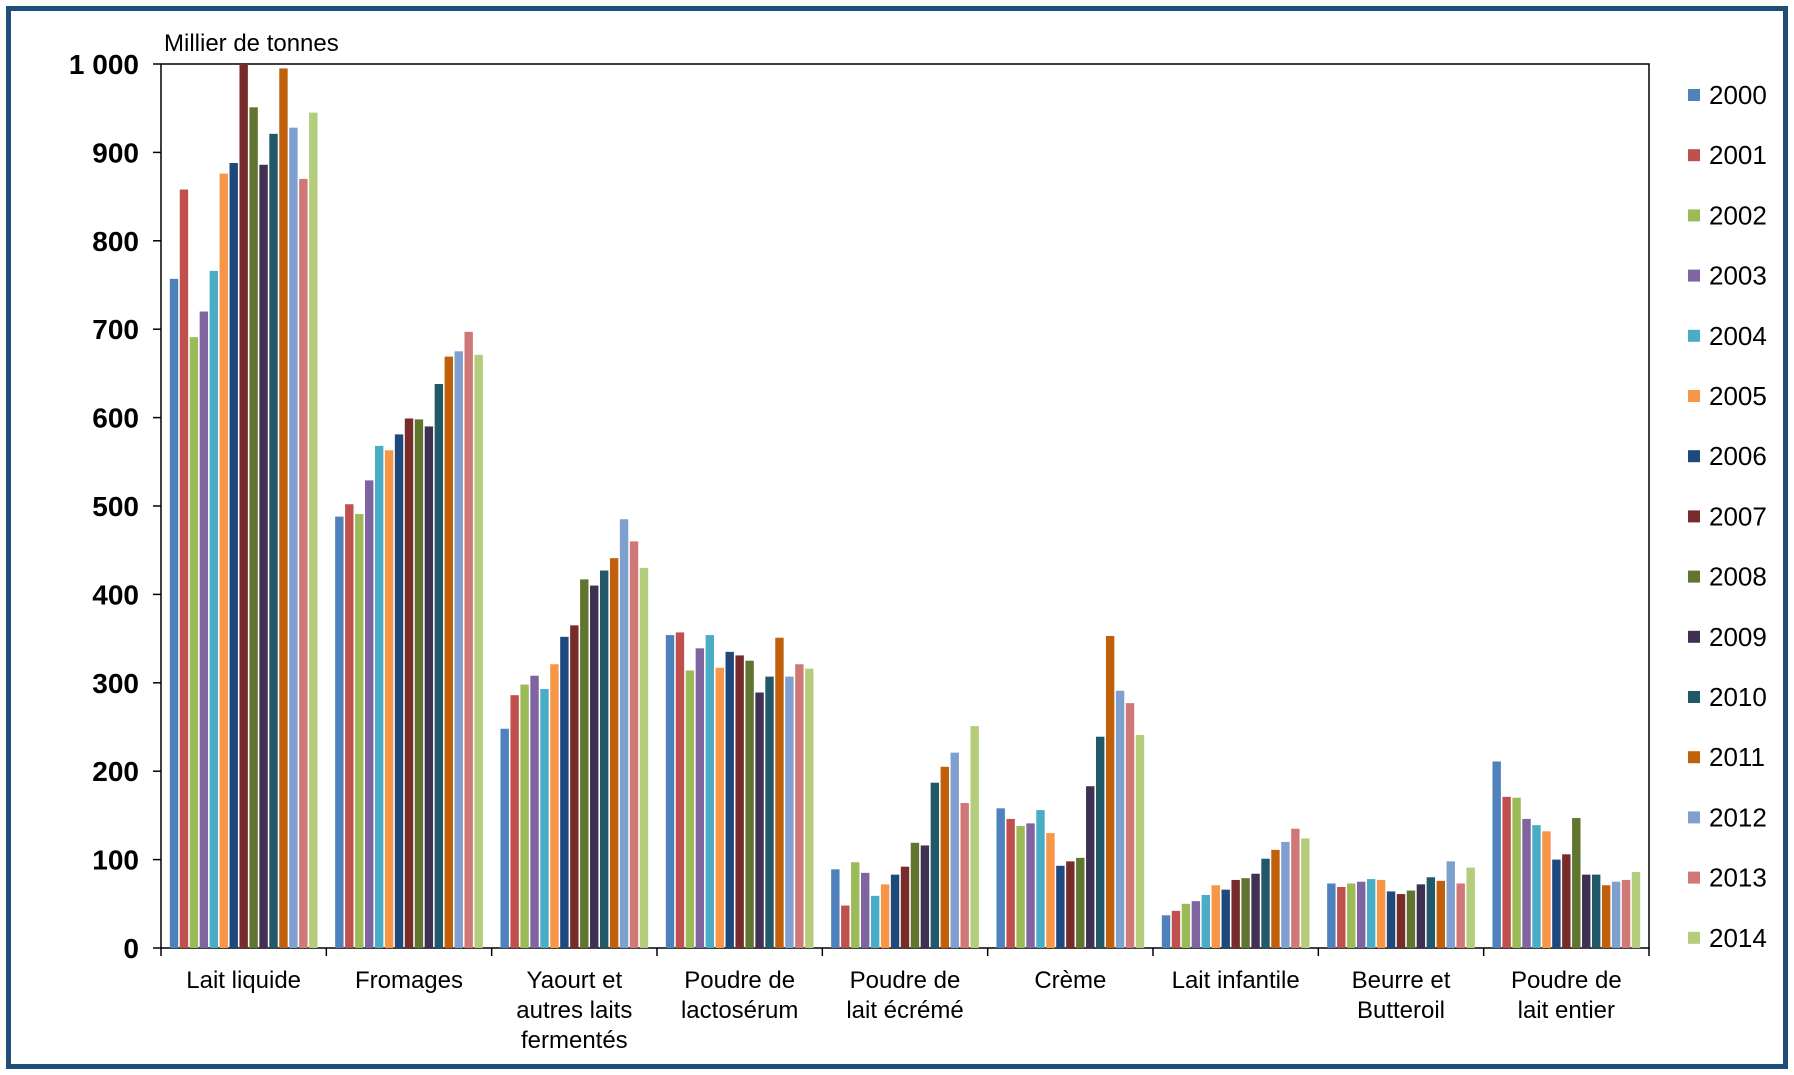 This screenshot has width=1794, height=1075. I want to click on legend-swatch-2010, so click(1694, 697).